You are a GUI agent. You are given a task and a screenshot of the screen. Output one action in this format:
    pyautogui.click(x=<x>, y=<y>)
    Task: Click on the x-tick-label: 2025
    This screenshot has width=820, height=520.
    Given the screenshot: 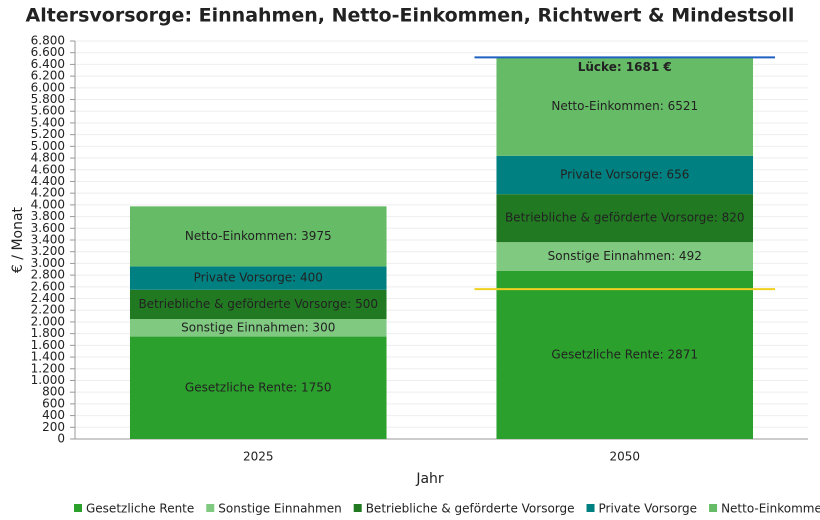 What is the action you would take?
    pyautogui.click(x=258, y=457)
    